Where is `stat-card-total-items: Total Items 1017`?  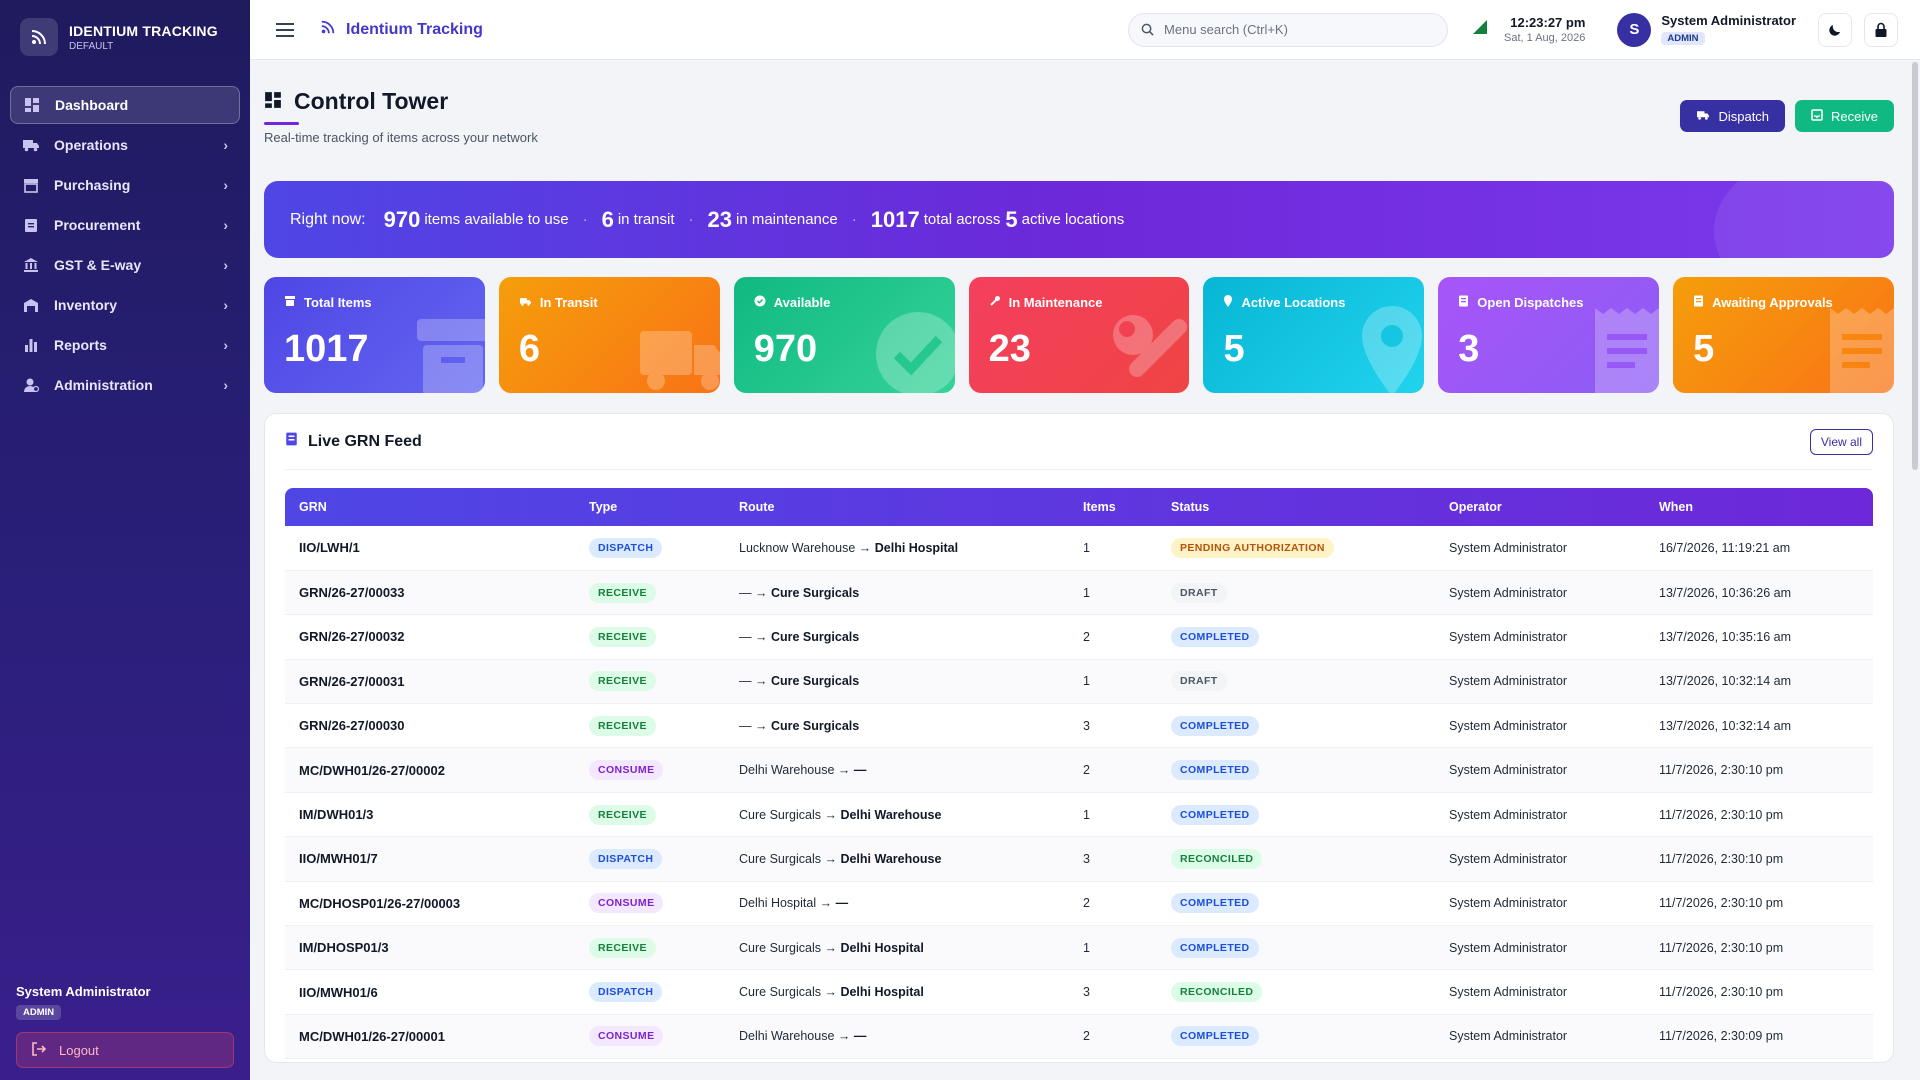 stat-card-total-items: Total Items 1017 is located at coordinates (374, 335).